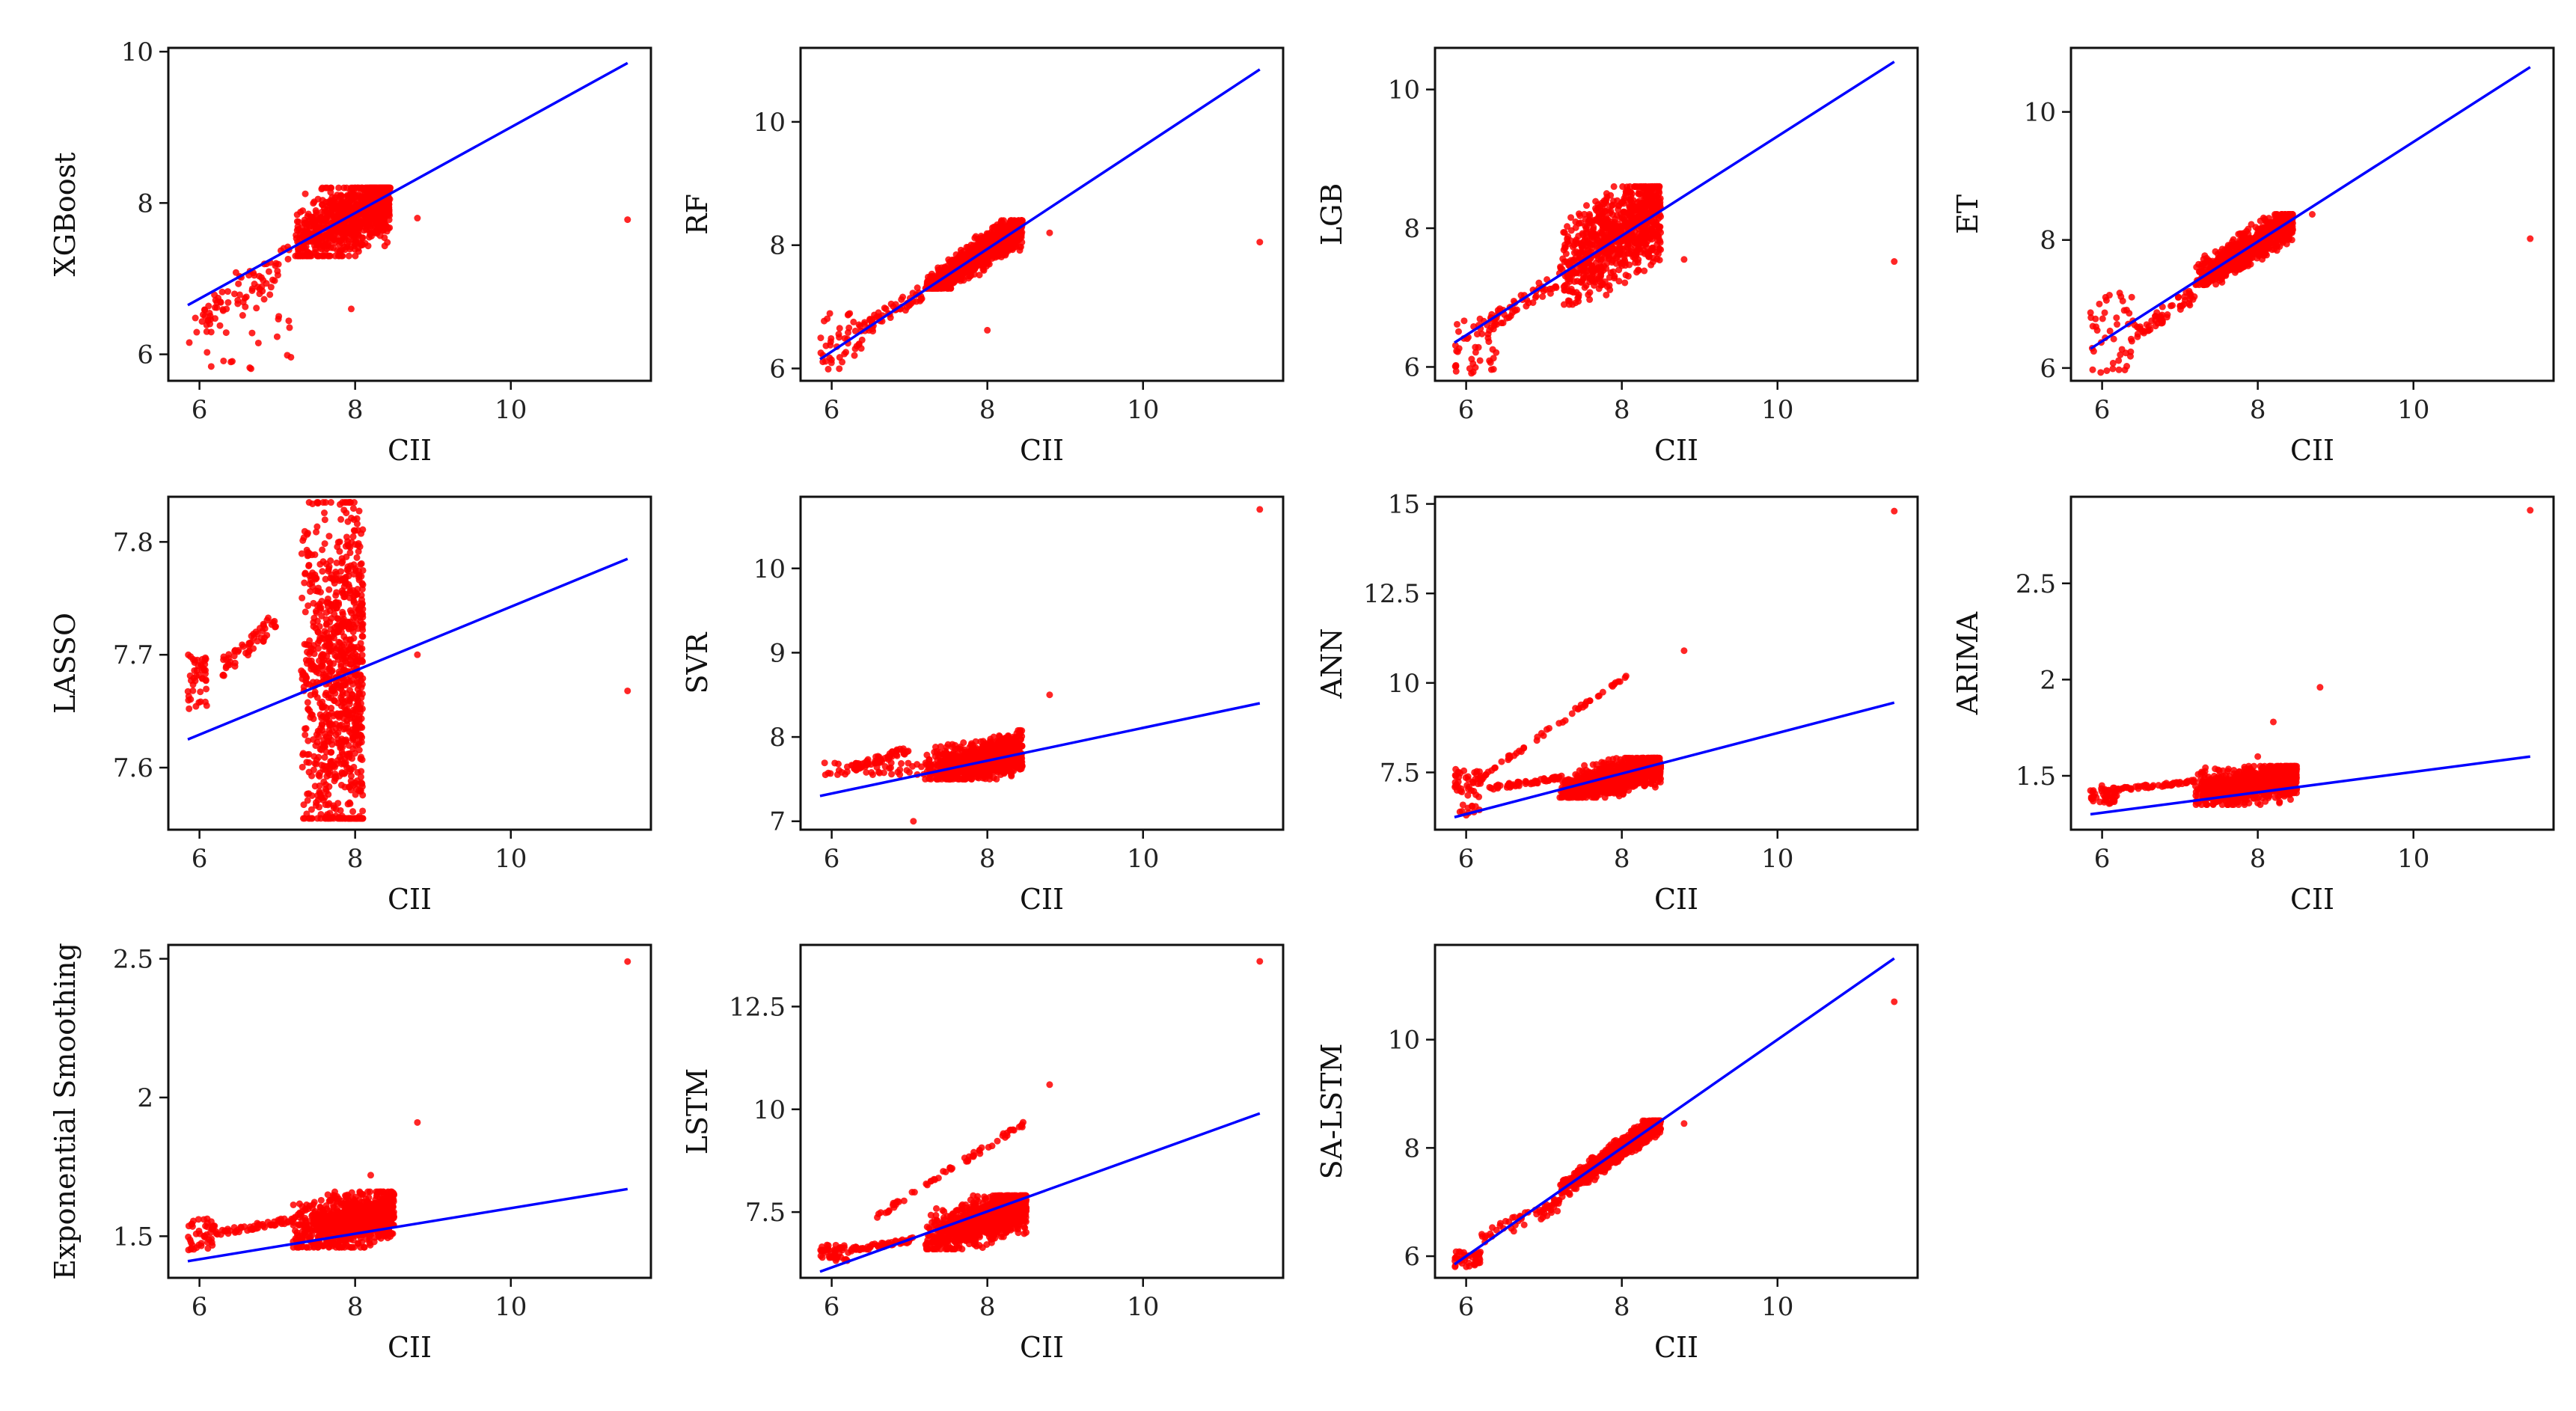 The width and height of the screenshot is (2576, 1411). What do you see at coordinates (1676, 214) in the screenshot?
I see `axes-frame` at bounding box center [1676, 214].